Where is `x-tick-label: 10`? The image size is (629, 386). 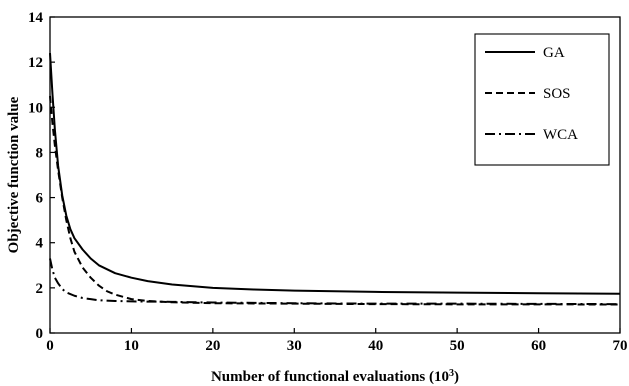 x-tick-label: 10 is located at coordinates (131, 346).